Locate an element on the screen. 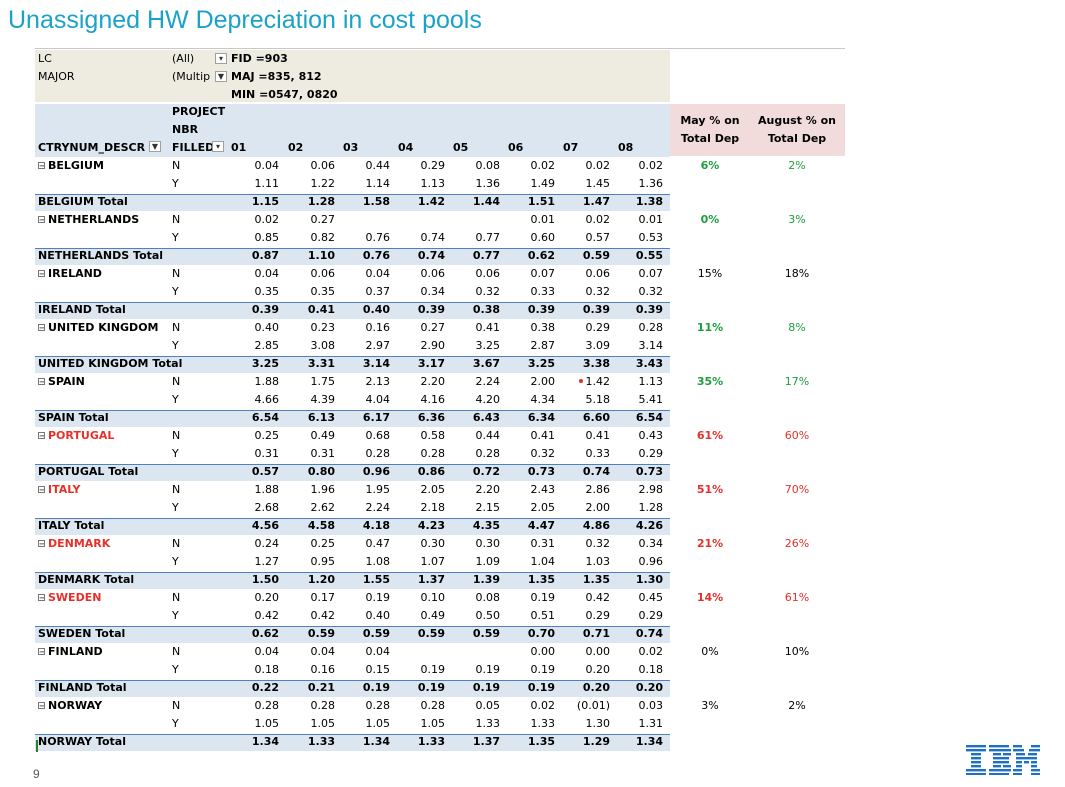 This screenshot has width=1065, height=787. value-text: 0.20 is located at coordinates (267, 597).